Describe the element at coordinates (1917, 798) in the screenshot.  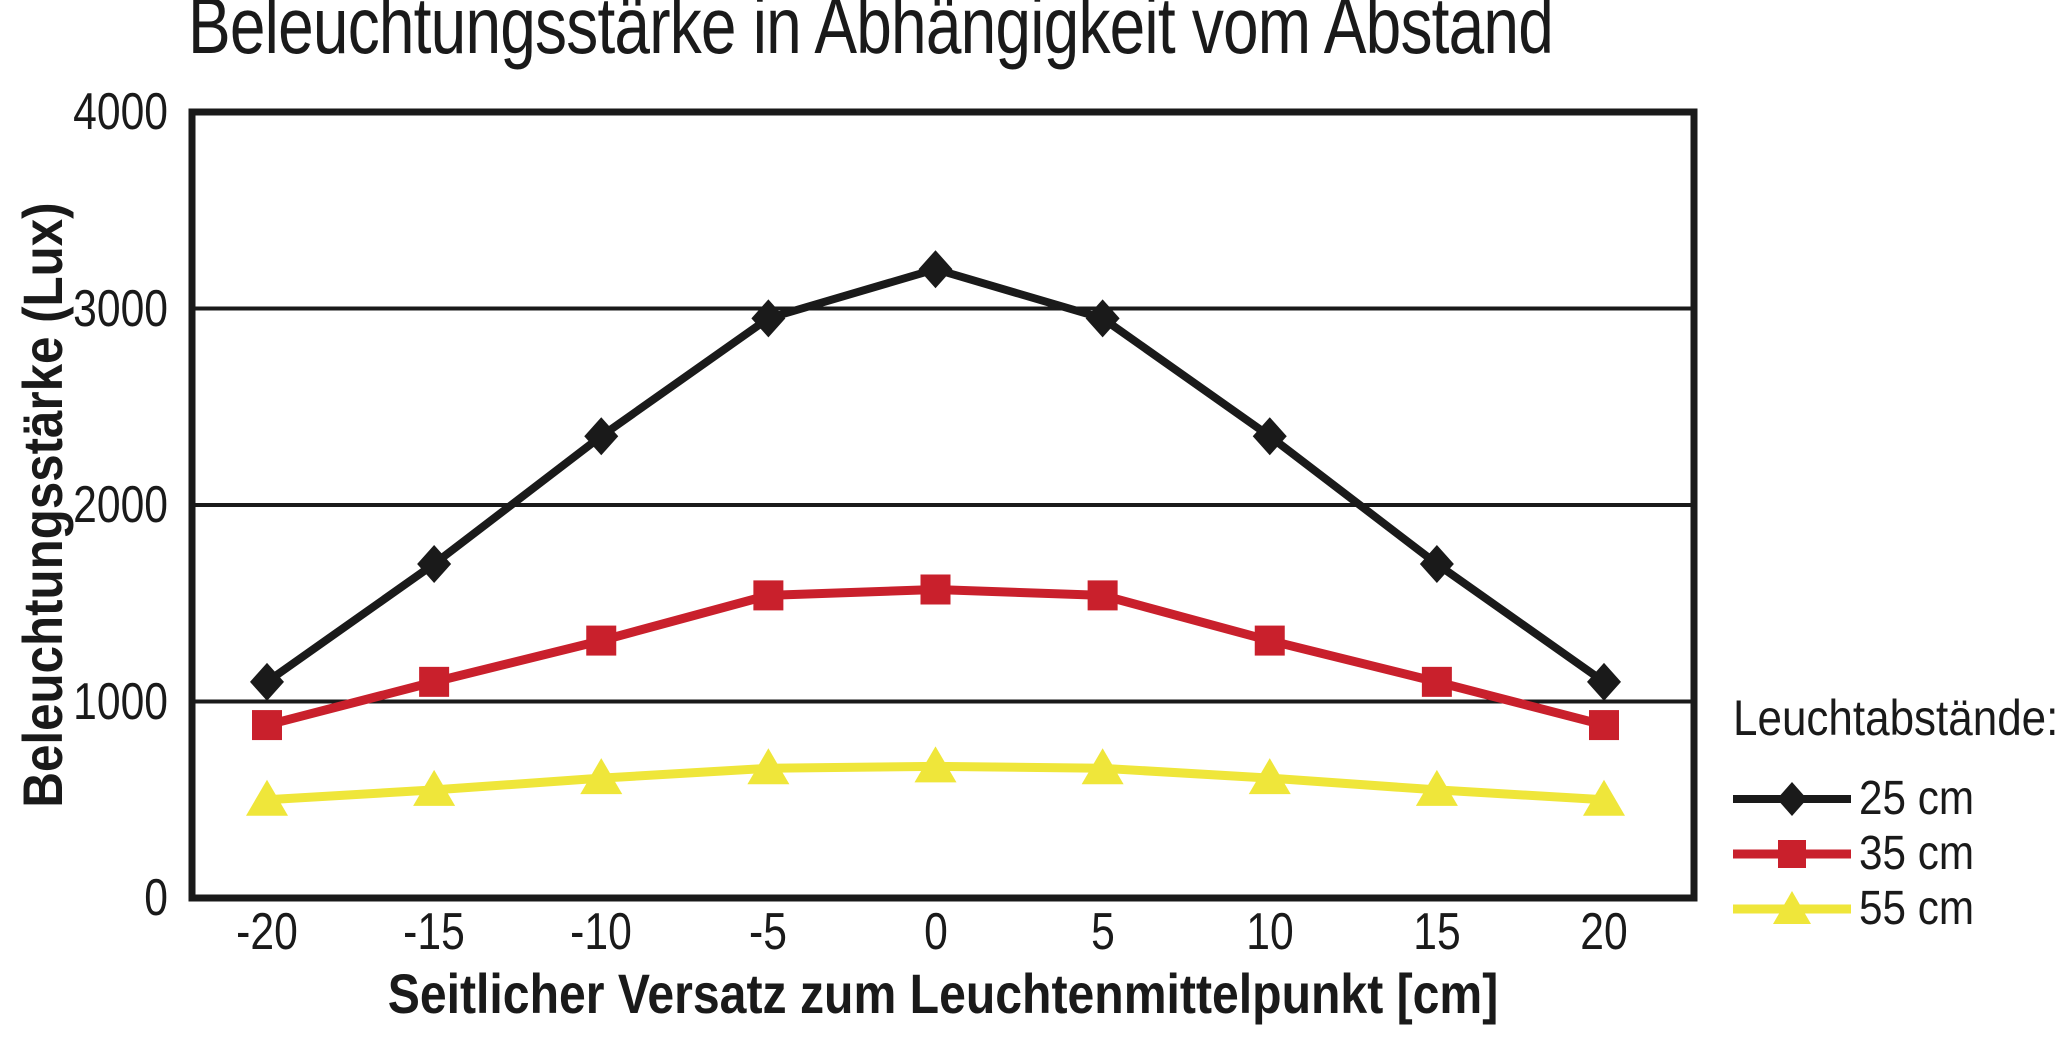
I see `legend-item-label: 25 cm` at that location.